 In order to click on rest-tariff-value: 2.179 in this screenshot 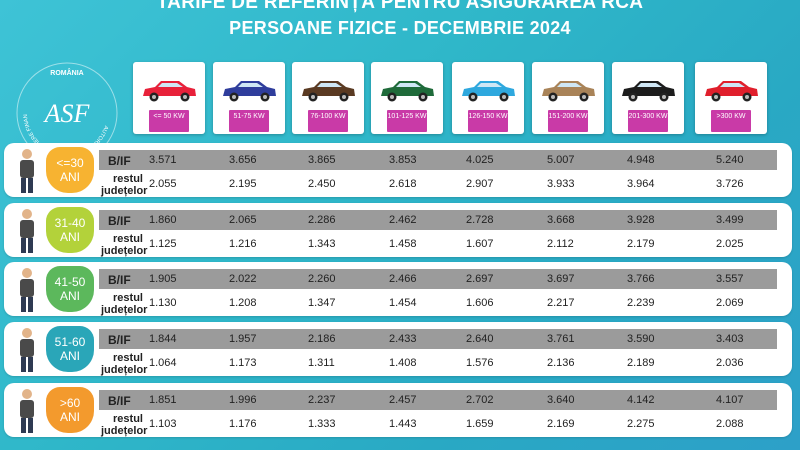, I will do `click(641, 244)`.